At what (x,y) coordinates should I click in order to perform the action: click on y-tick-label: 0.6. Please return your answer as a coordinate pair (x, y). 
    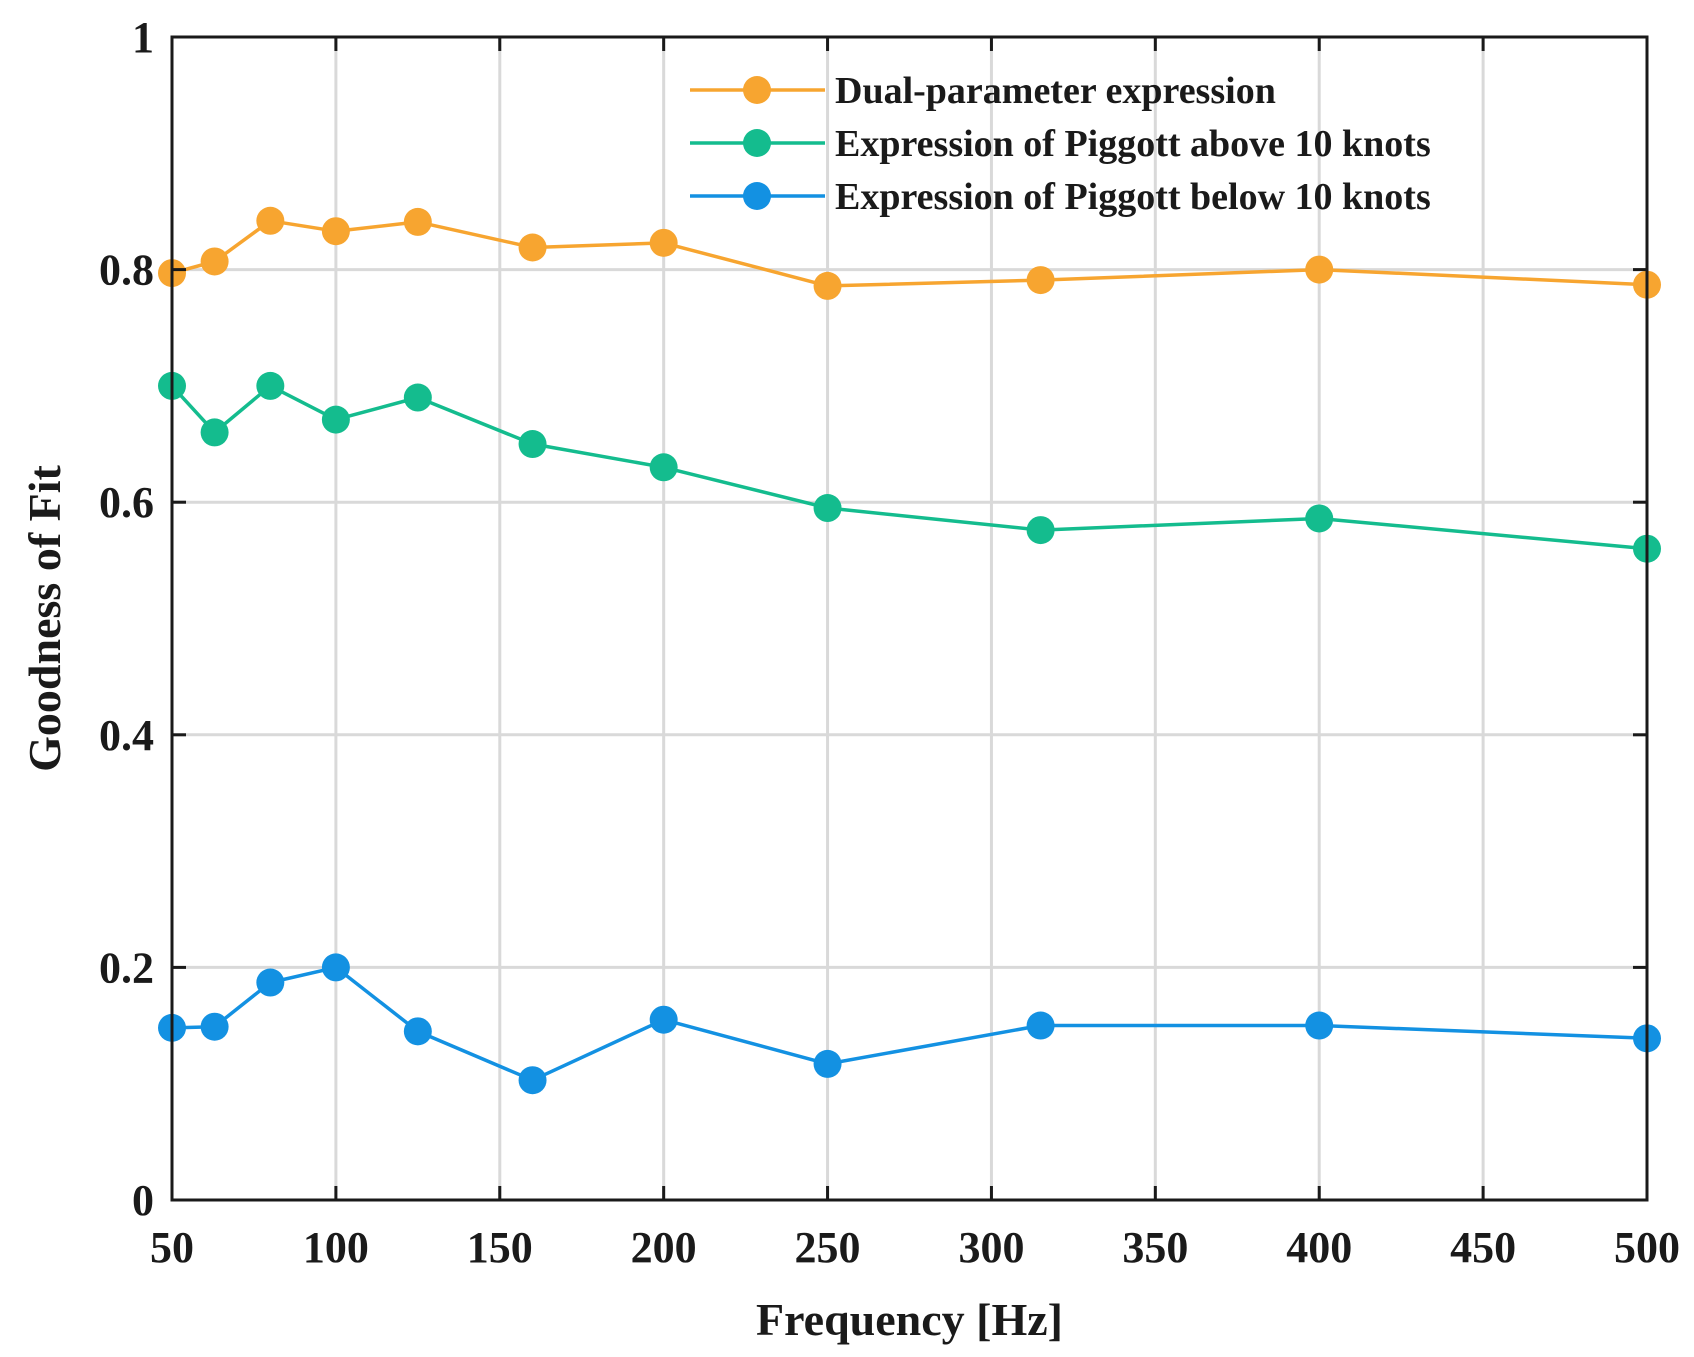
    Looking at the image, I should click on (126, 502).